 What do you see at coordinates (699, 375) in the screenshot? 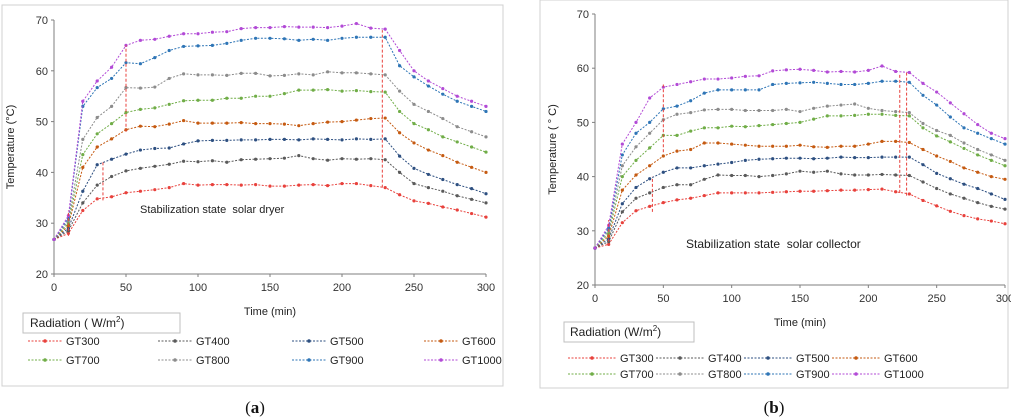
I see `legend-item-gt800: GT800` at bounding box center [699, 375].